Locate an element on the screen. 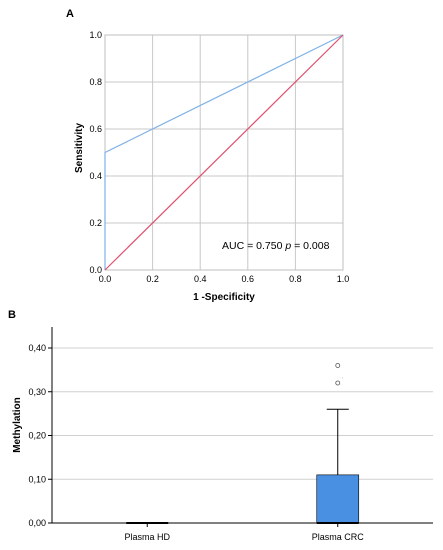 This screenshot has width=443, height=550. box-y-axis-title: Methylation is located at coordinates (17, 425).